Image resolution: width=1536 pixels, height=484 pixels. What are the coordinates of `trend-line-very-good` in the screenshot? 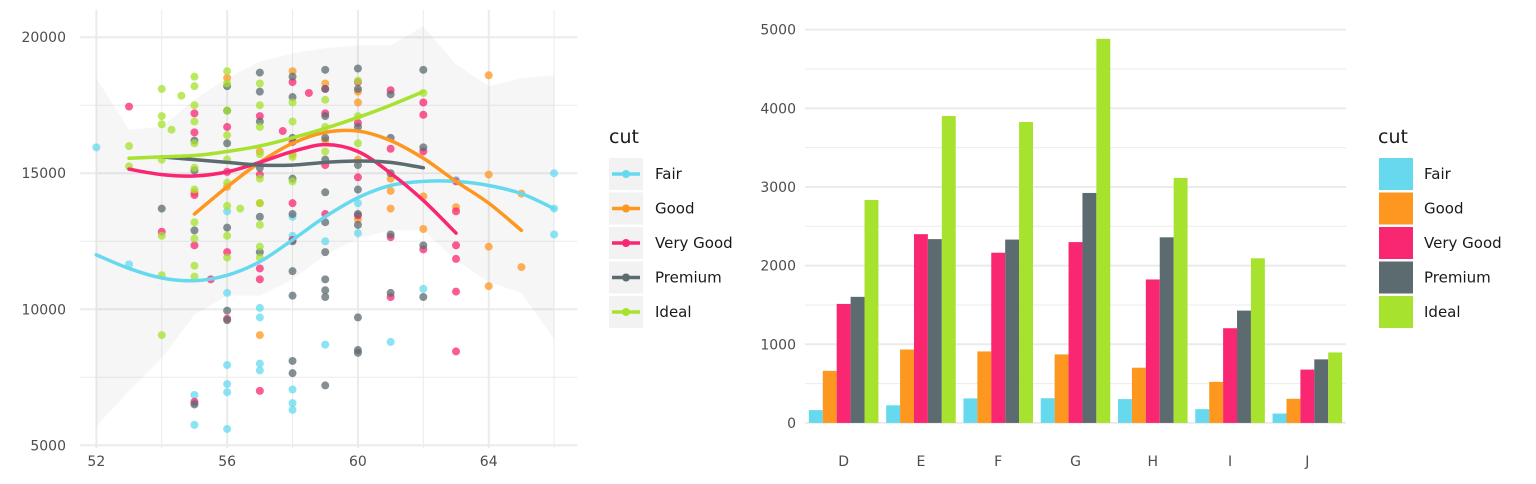 It's located at (292, 188).